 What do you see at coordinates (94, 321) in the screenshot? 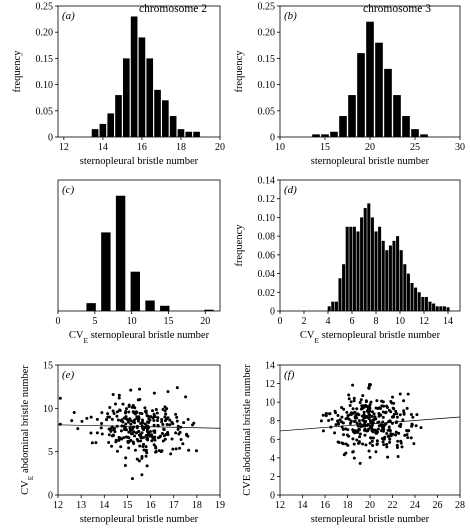
I see `x-tick-label: 5` at bounding box center [94, 321].